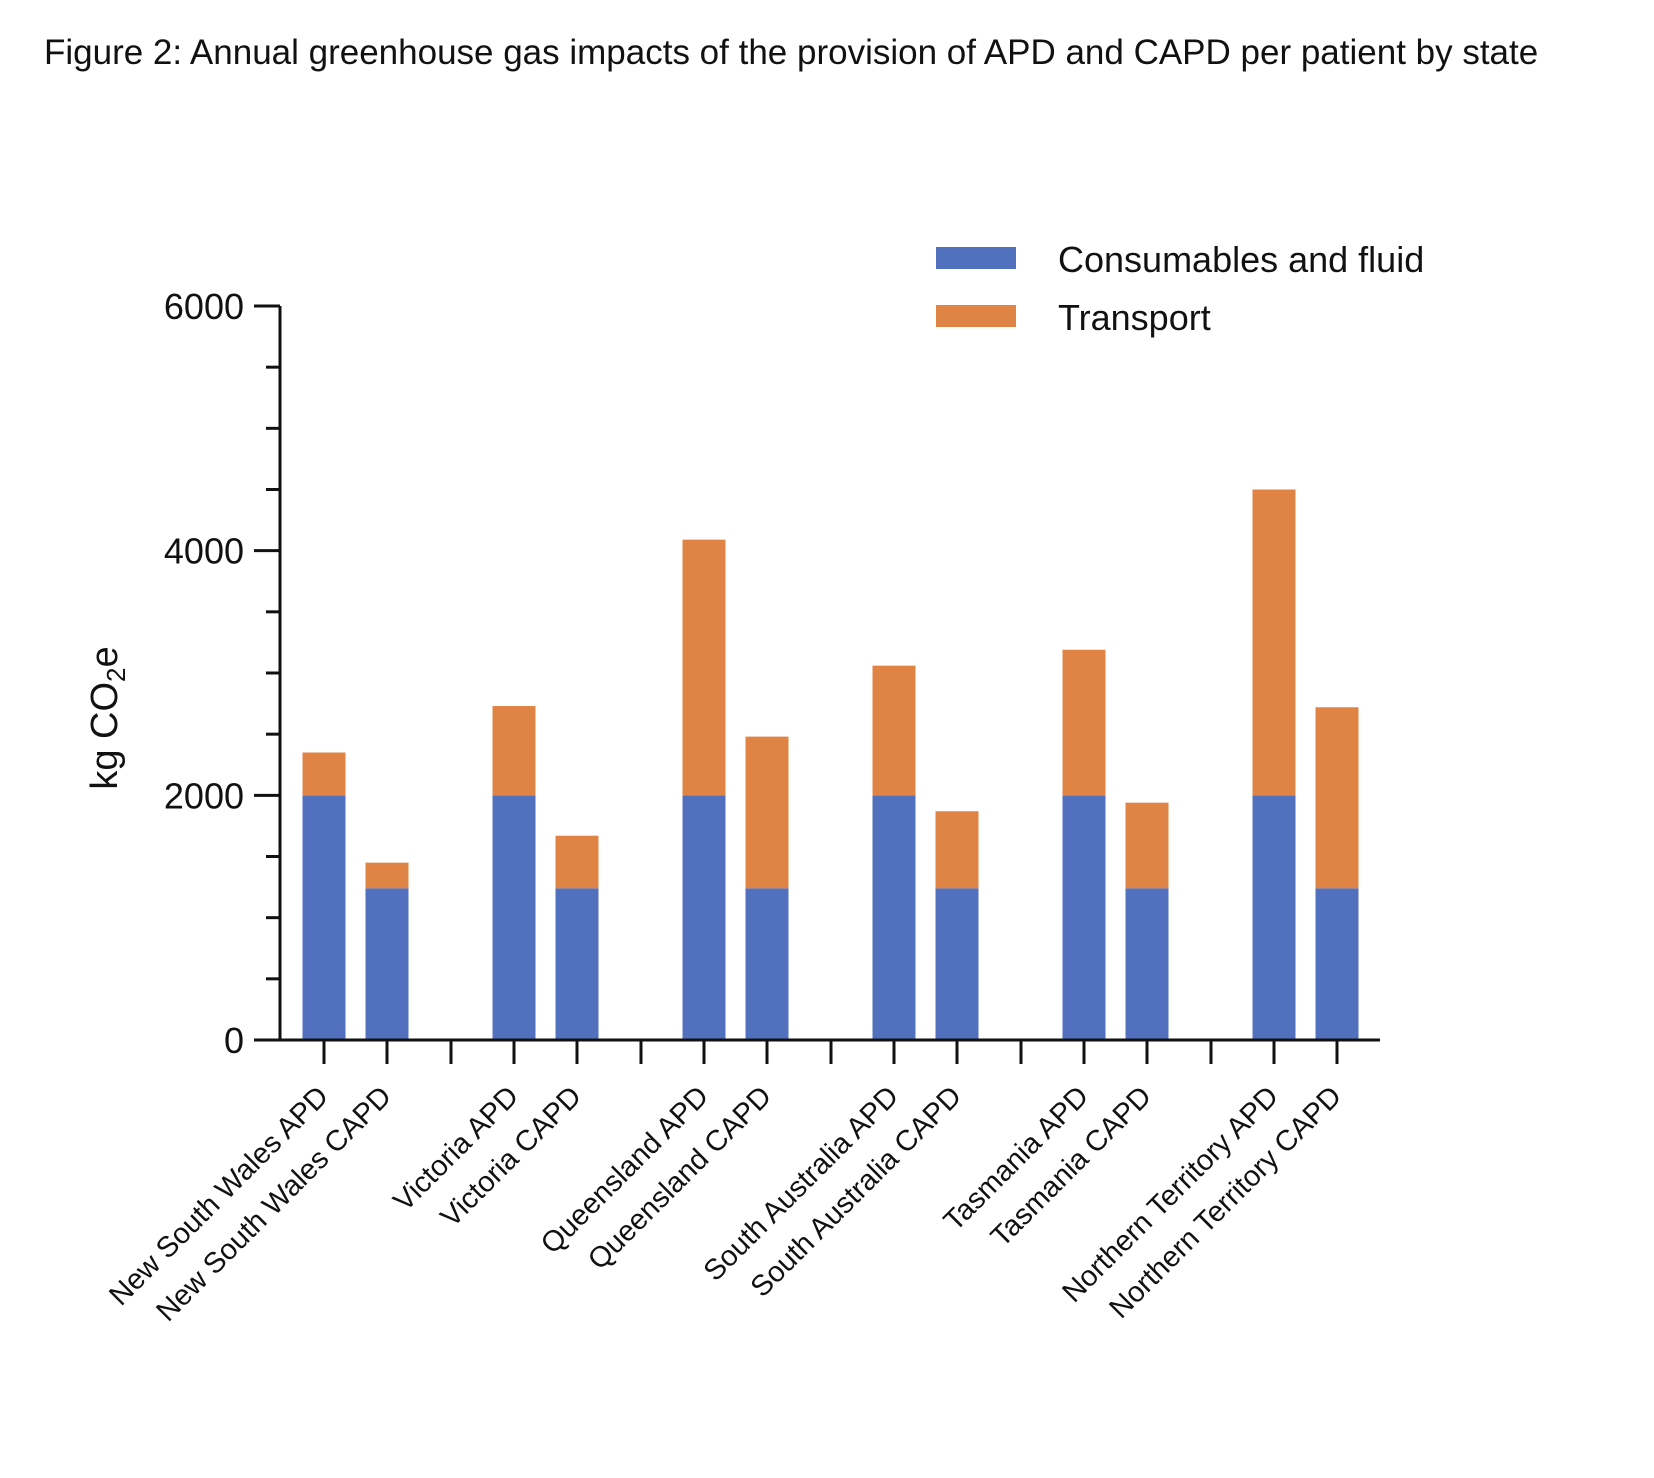  Describe the element at coordinates (976, 316) in the screenshot. I see `legend-swatch-transport` at that location.